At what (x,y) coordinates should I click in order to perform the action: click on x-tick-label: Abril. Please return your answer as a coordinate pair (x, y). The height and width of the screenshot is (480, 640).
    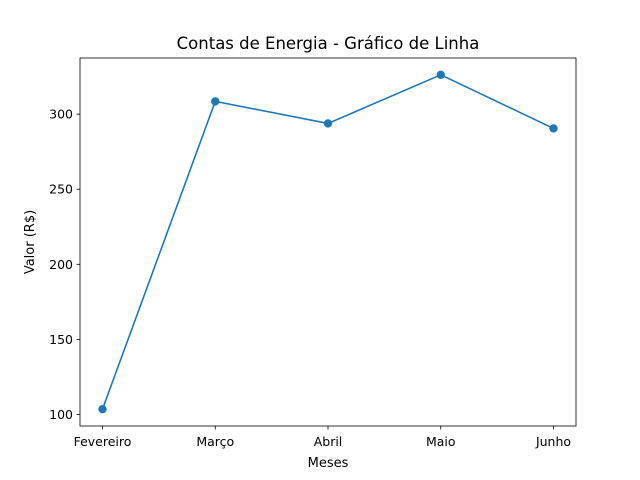
    Looking at the image, I should click on (328, 441).